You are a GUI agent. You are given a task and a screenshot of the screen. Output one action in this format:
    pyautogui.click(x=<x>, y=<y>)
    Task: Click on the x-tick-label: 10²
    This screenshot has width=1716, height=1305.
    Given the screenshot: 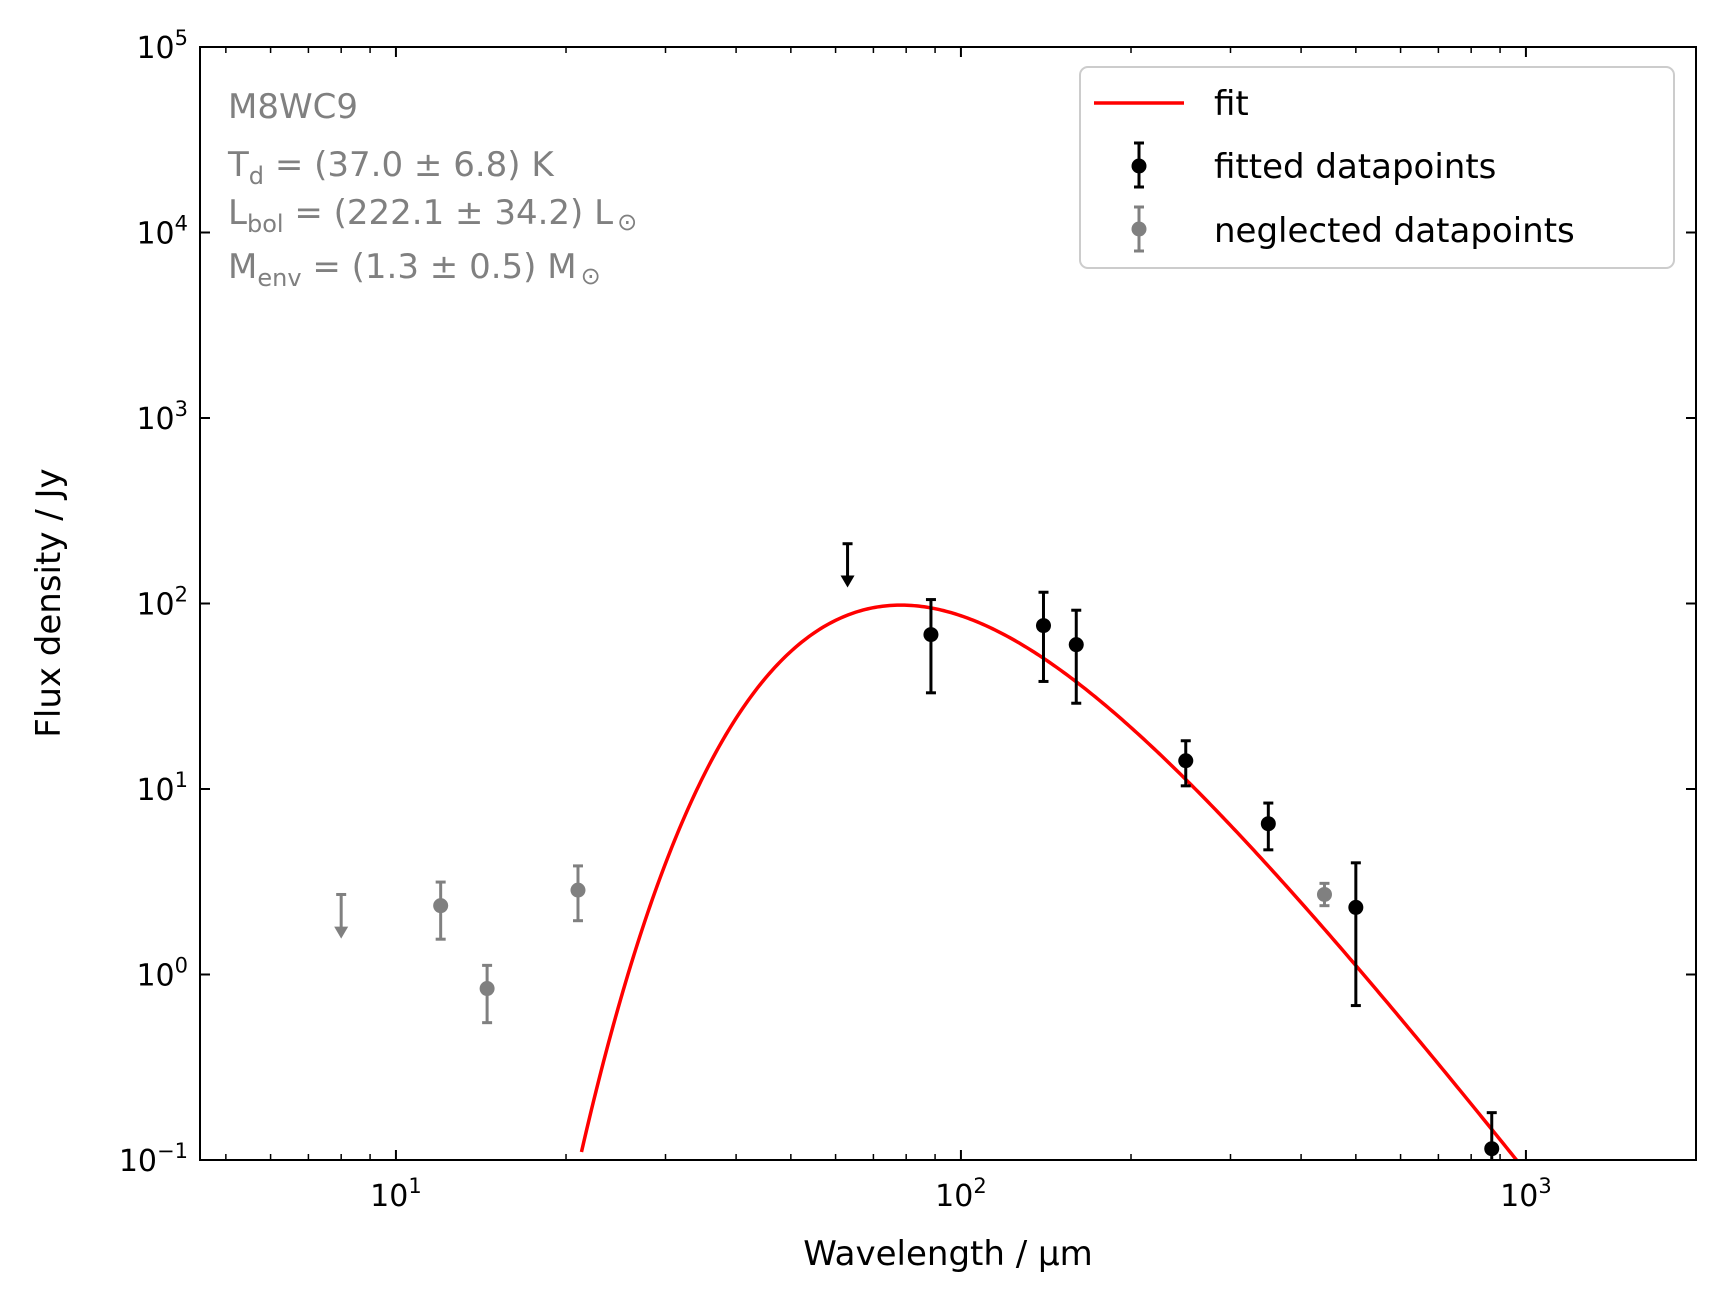 What is the action you would take?
    pyautogui.click(x=961, y=1194)
    